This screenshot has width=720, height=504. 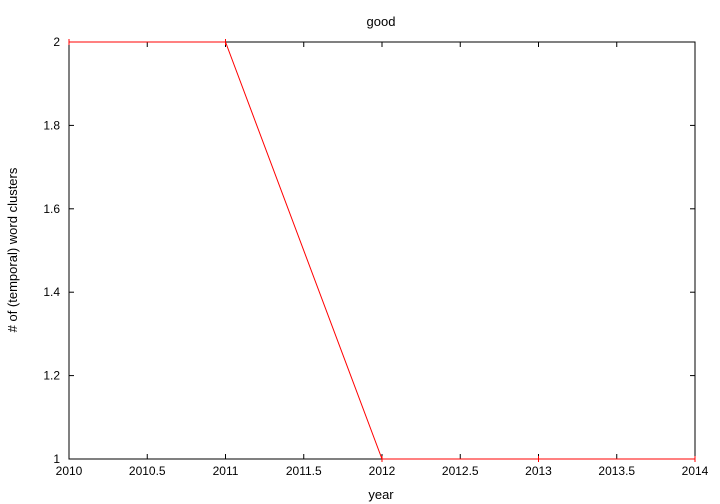 What do you see at coordinates (381, 21) in the screenshot?
I see `chart-title: good` at bounding box center [381, 21].